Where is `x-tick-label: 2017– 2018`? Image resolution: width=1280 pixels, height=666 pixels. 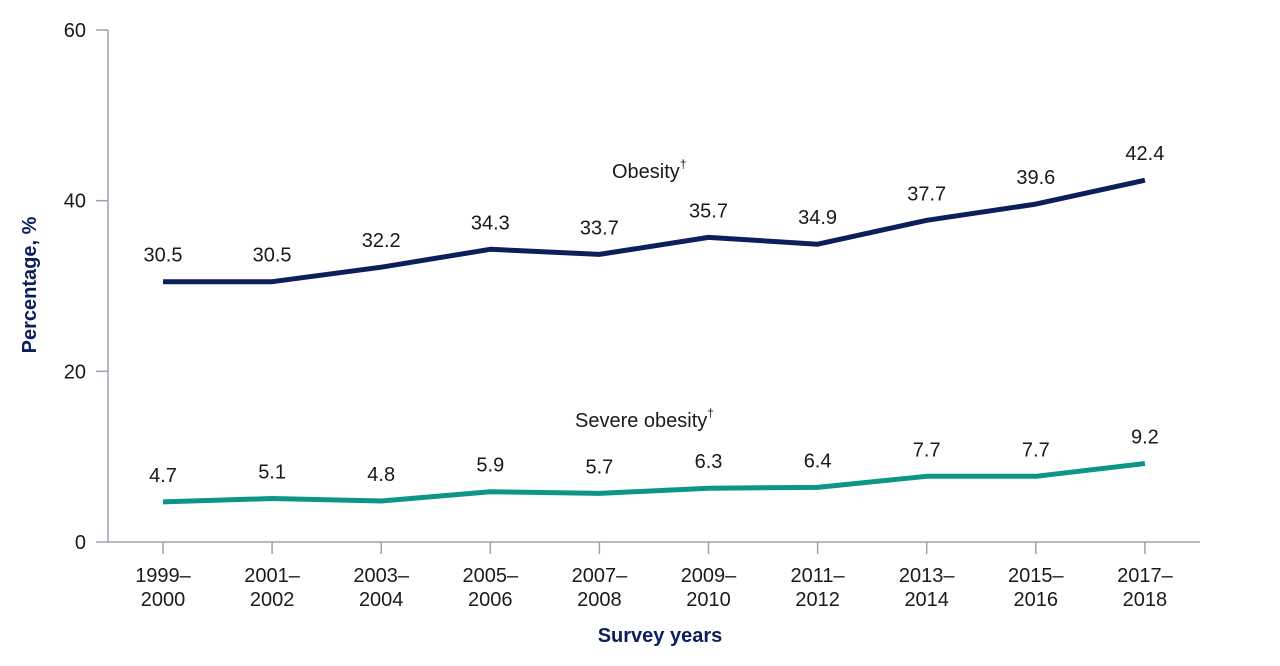 x-tick-label: 2017– 2018 is located at coordinates (1145, 588).